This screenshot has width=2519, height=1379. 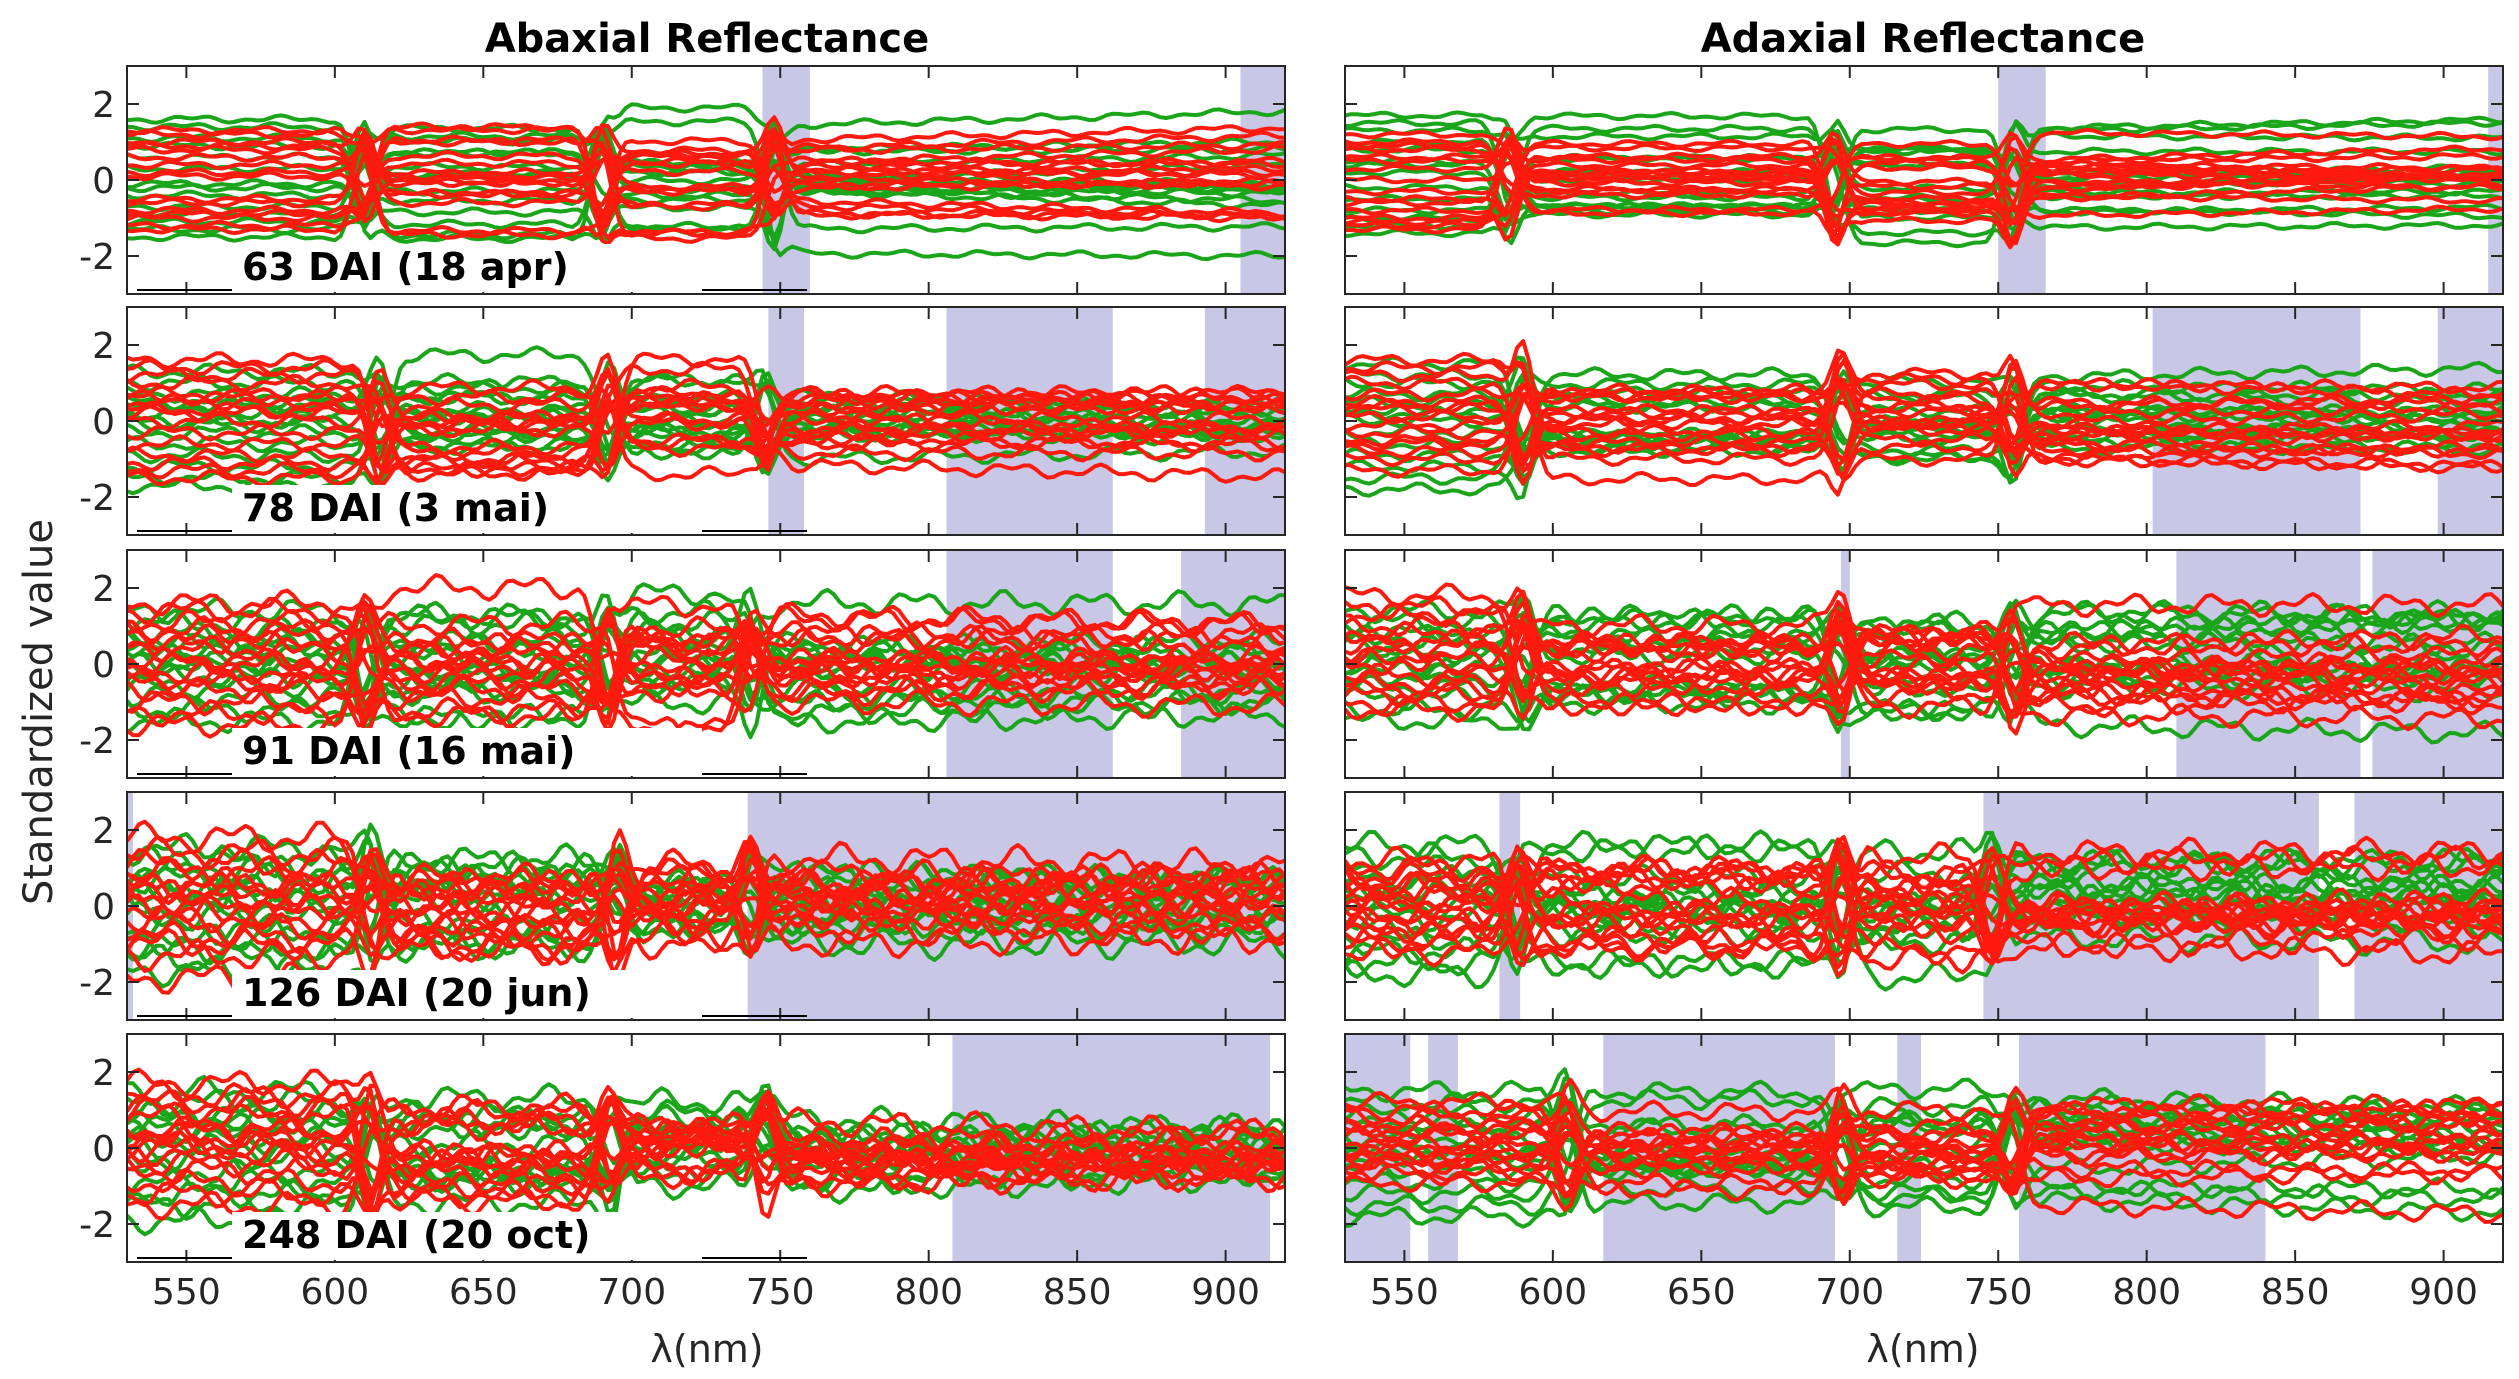 I want to click on panel-r4-c1-xtick-label-0: 550, so click(x=1404, y=1292).